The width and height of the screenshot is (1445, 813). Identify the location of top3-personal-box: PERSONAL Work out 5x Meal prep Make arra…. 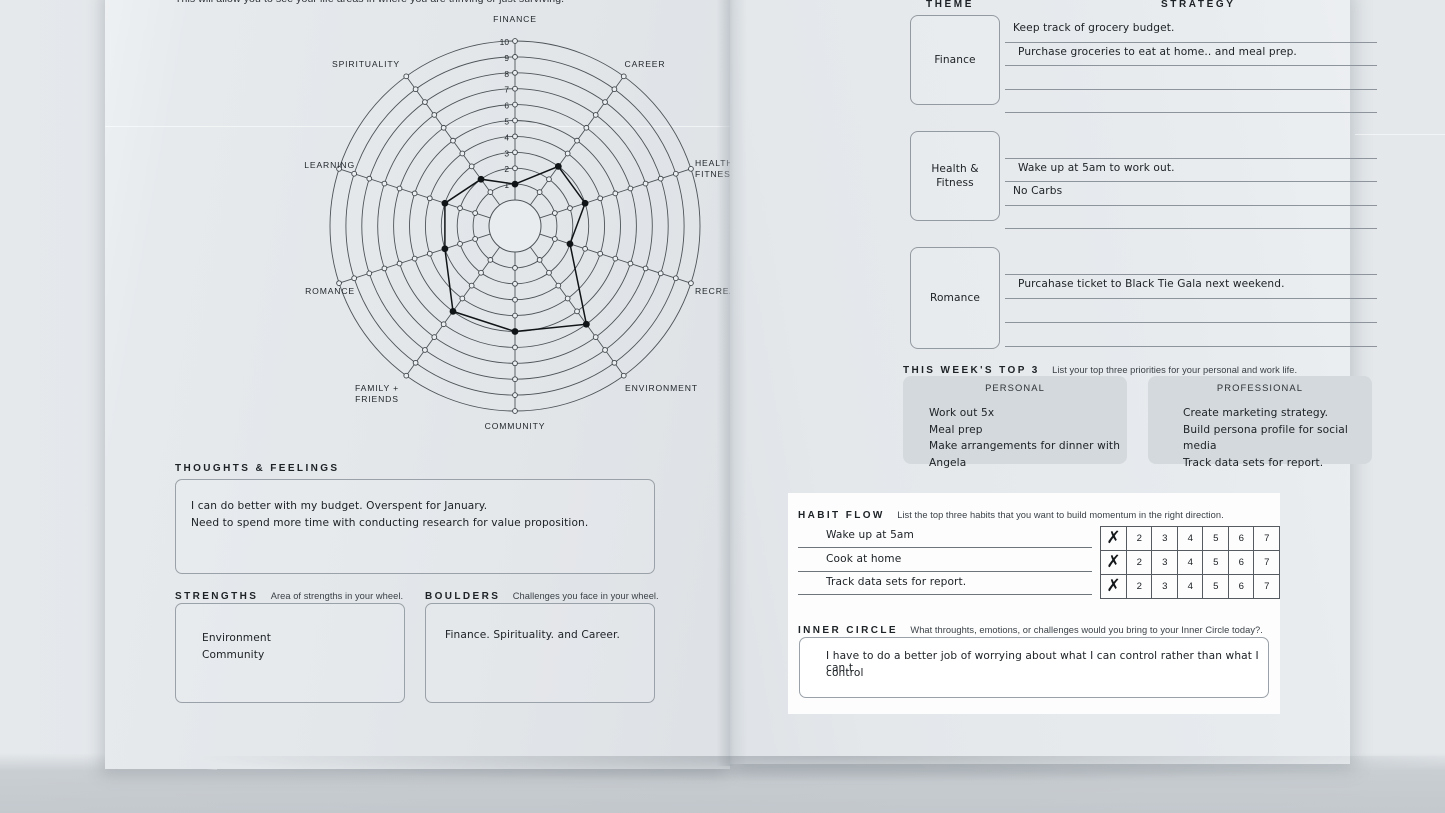
(1015, 422).